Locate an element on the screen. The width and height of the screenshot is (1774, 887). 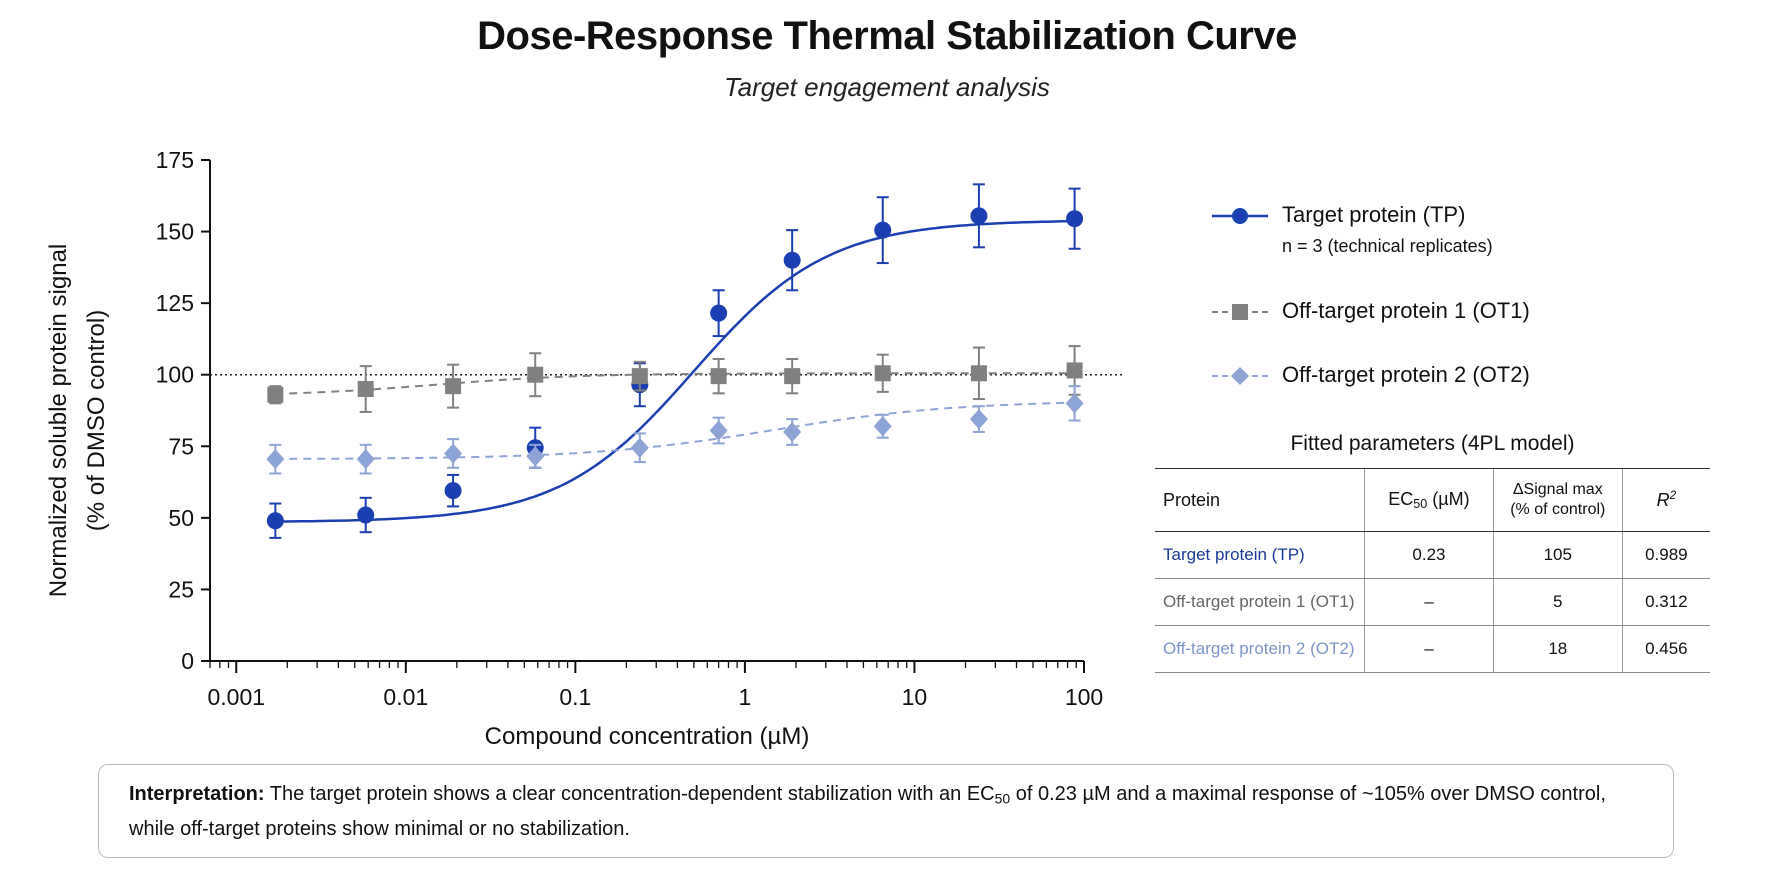
interpretation-ec50-sub: 50 is located at coordinates (1002, 798).